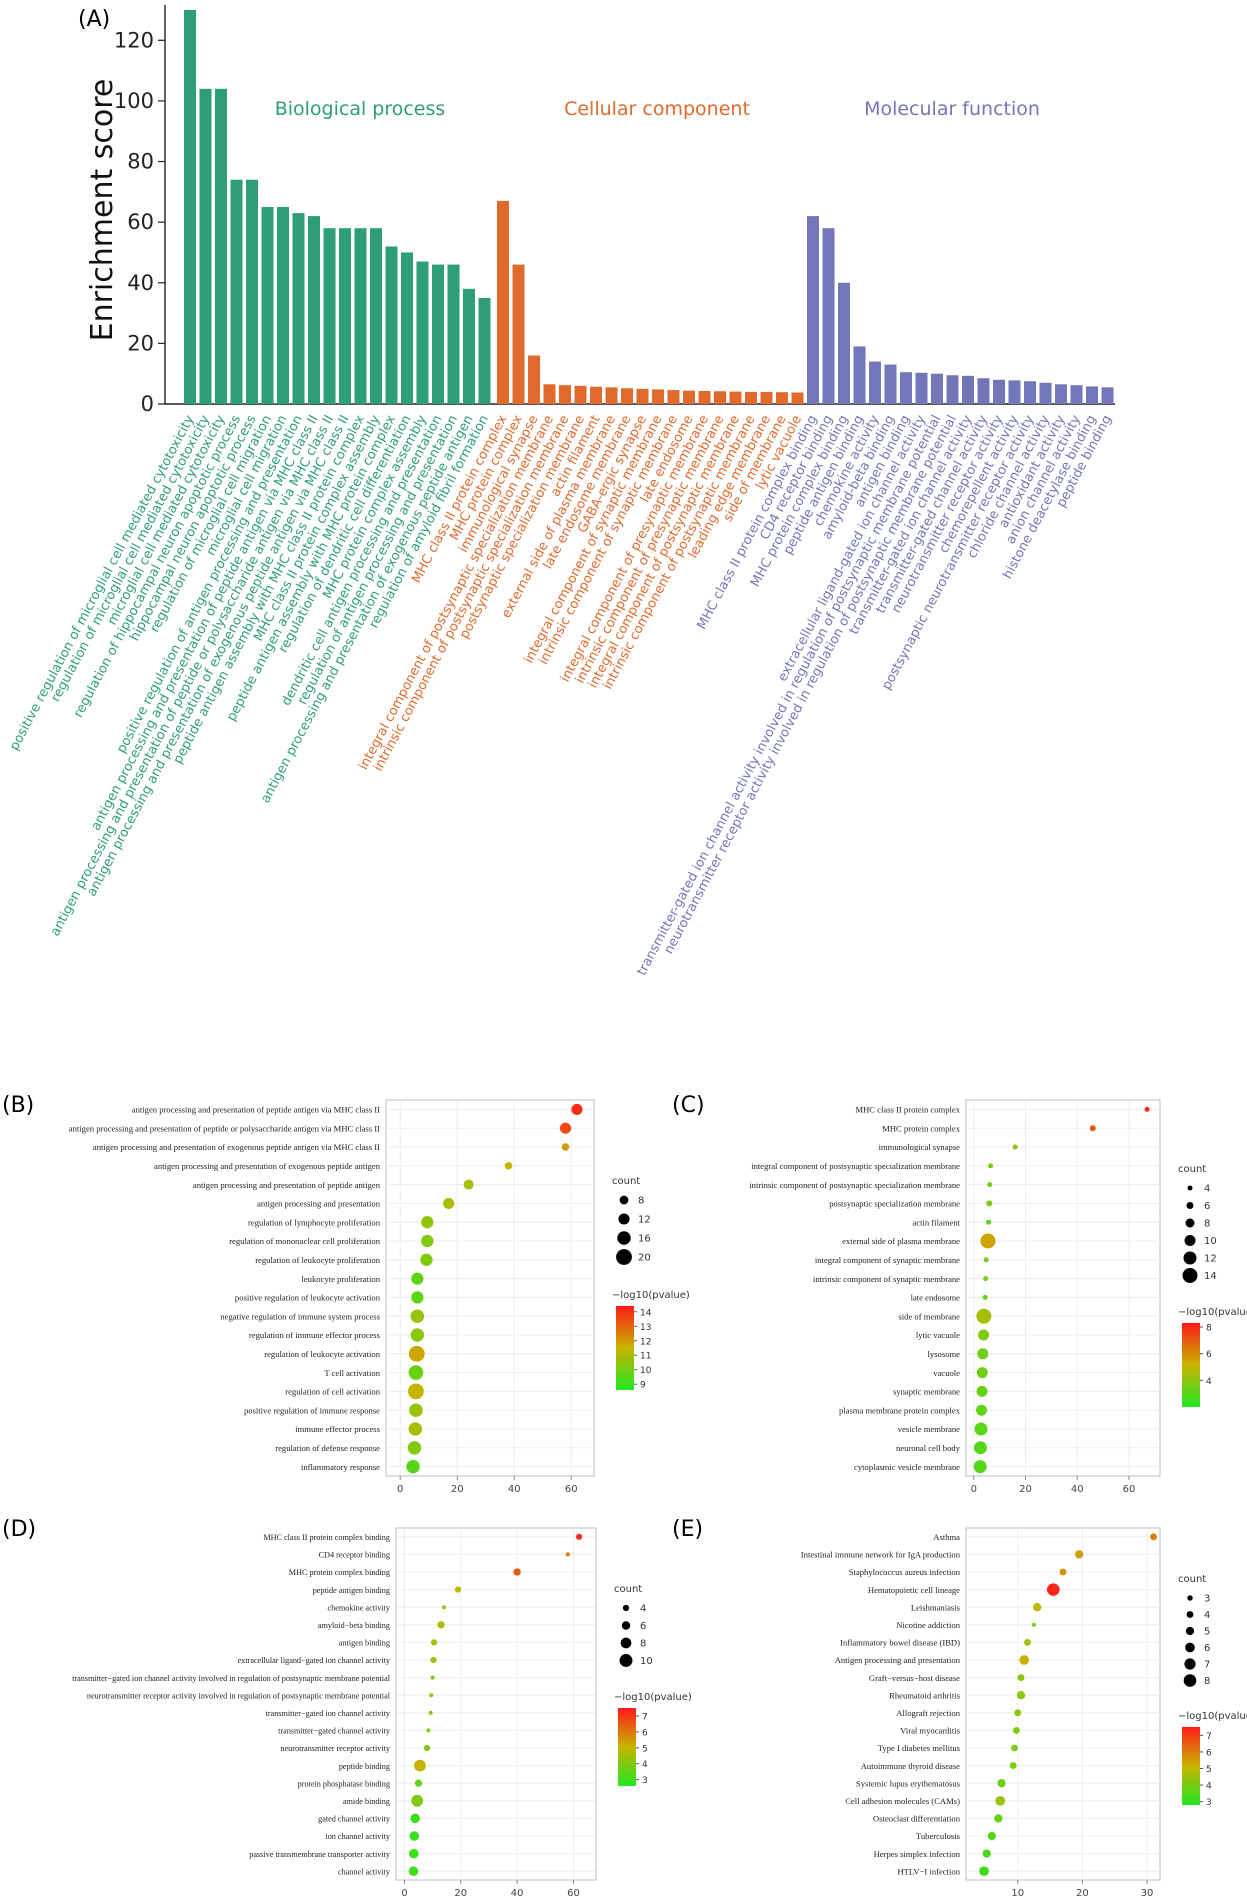 The height and width of the screenshot is (1900, 1247). Describe the element at coordinates (140, 343) in the screenshot. I see `y-tick-label: 20` at that location.